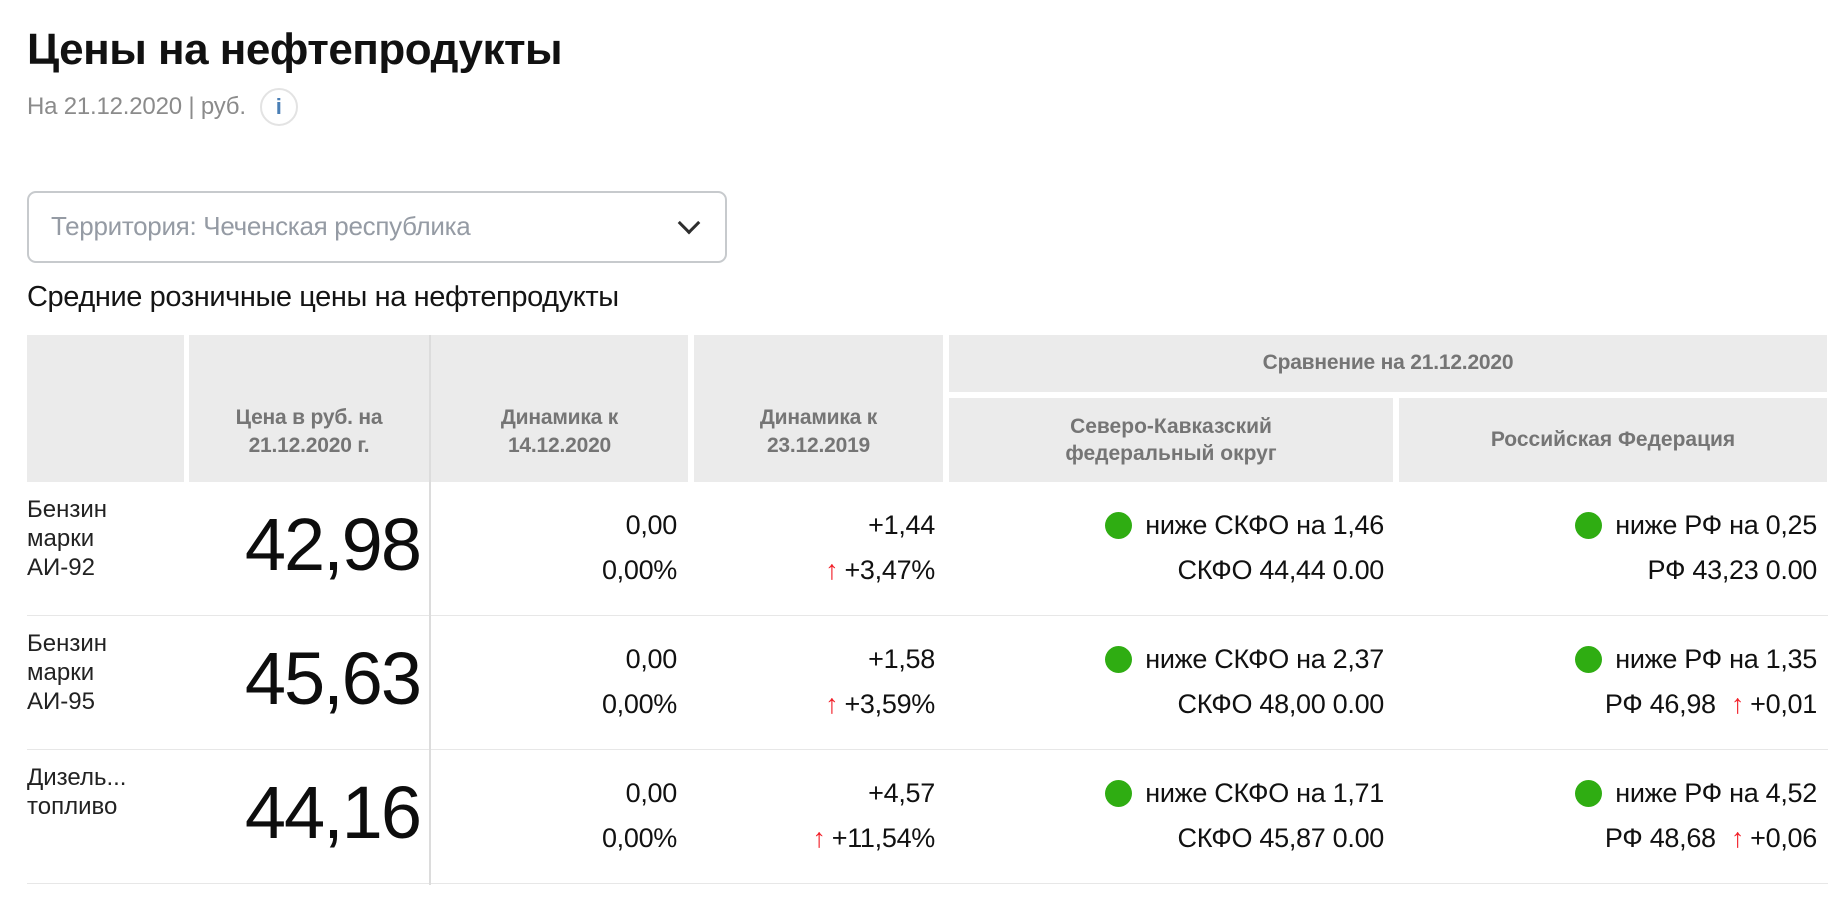  What do you see at coordinates (77, 791) in the screenshot?
I see `product-name: Дизель... топливо` at bounding box center [77, 791].